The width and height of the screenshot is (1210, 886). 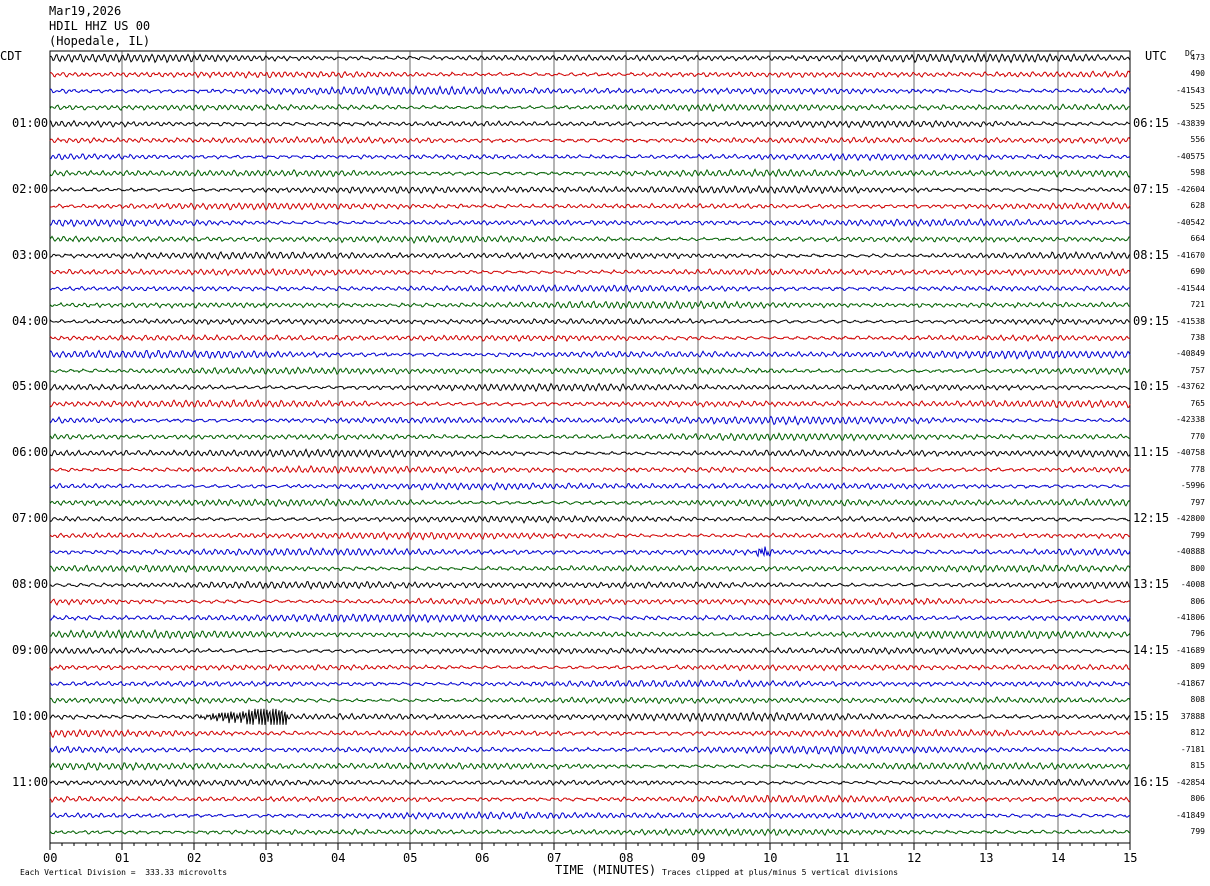 What do you see at coordinates (1197, 502) in the screenshot?
I see `dc-offset-label: 797` at bounding box center [1197, 502].